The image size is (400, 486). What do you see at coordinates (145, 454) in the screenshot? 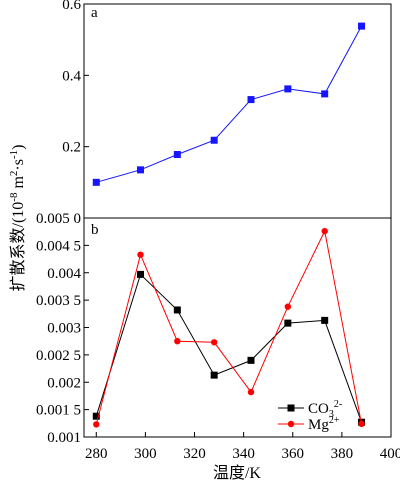
I see `x-tick-label: 300` at bounding box center [145, 454].